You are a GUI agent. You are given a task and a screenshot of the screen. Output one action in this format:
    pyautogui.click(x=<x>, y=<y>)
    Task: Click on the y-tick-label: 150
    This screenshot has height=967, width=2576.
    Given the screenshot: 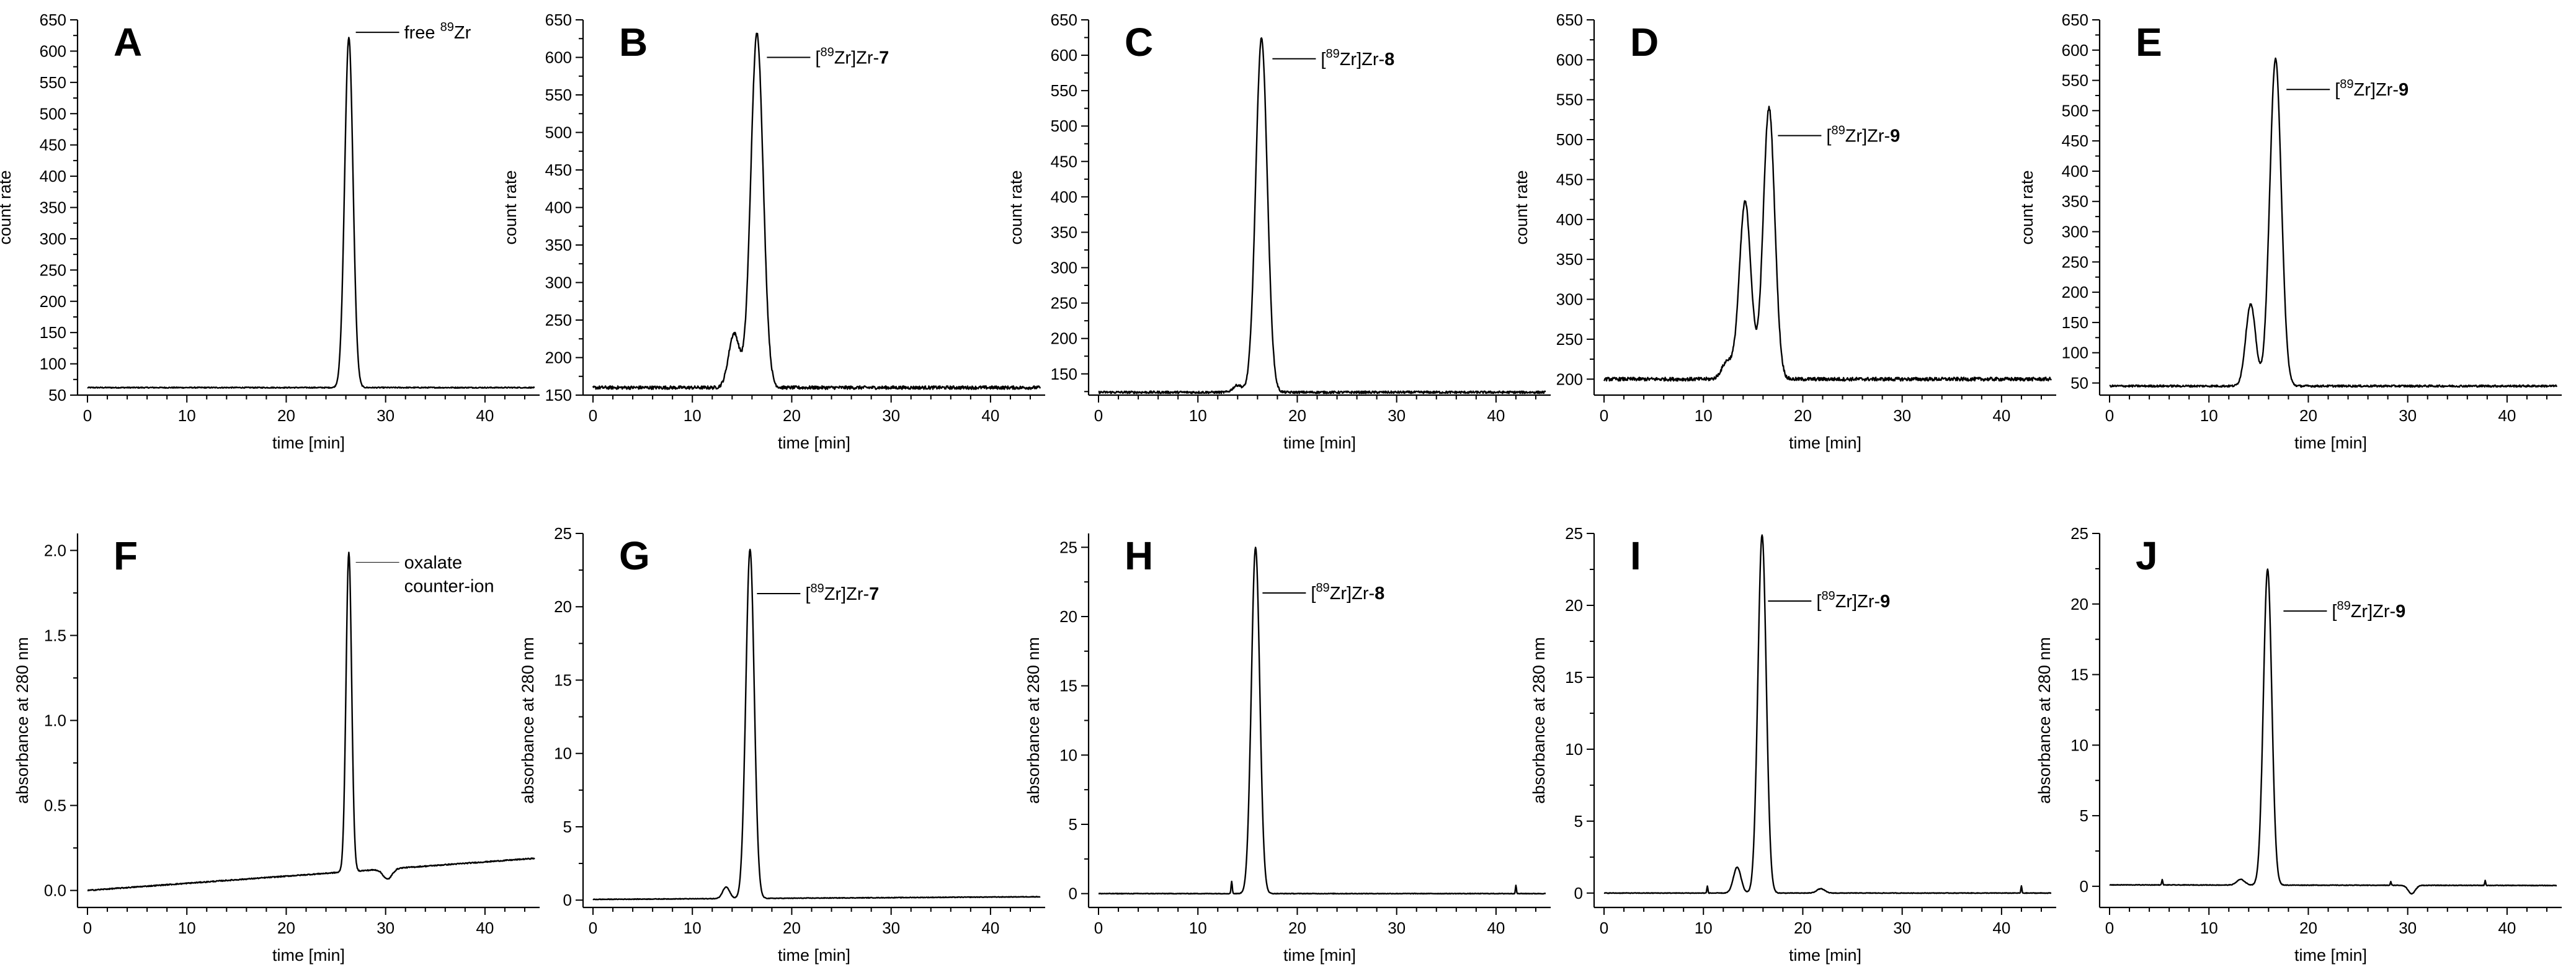 What is the action you would take?
    pyautogui.click(x=558, y=395)
    